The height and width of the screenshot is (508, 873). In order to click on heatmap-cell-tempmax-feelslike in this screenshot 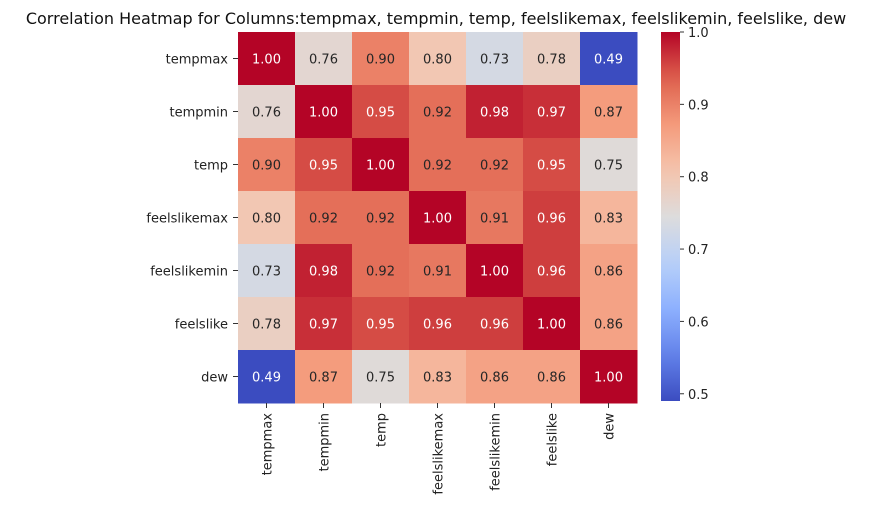, I will do `click(552, 59)`.